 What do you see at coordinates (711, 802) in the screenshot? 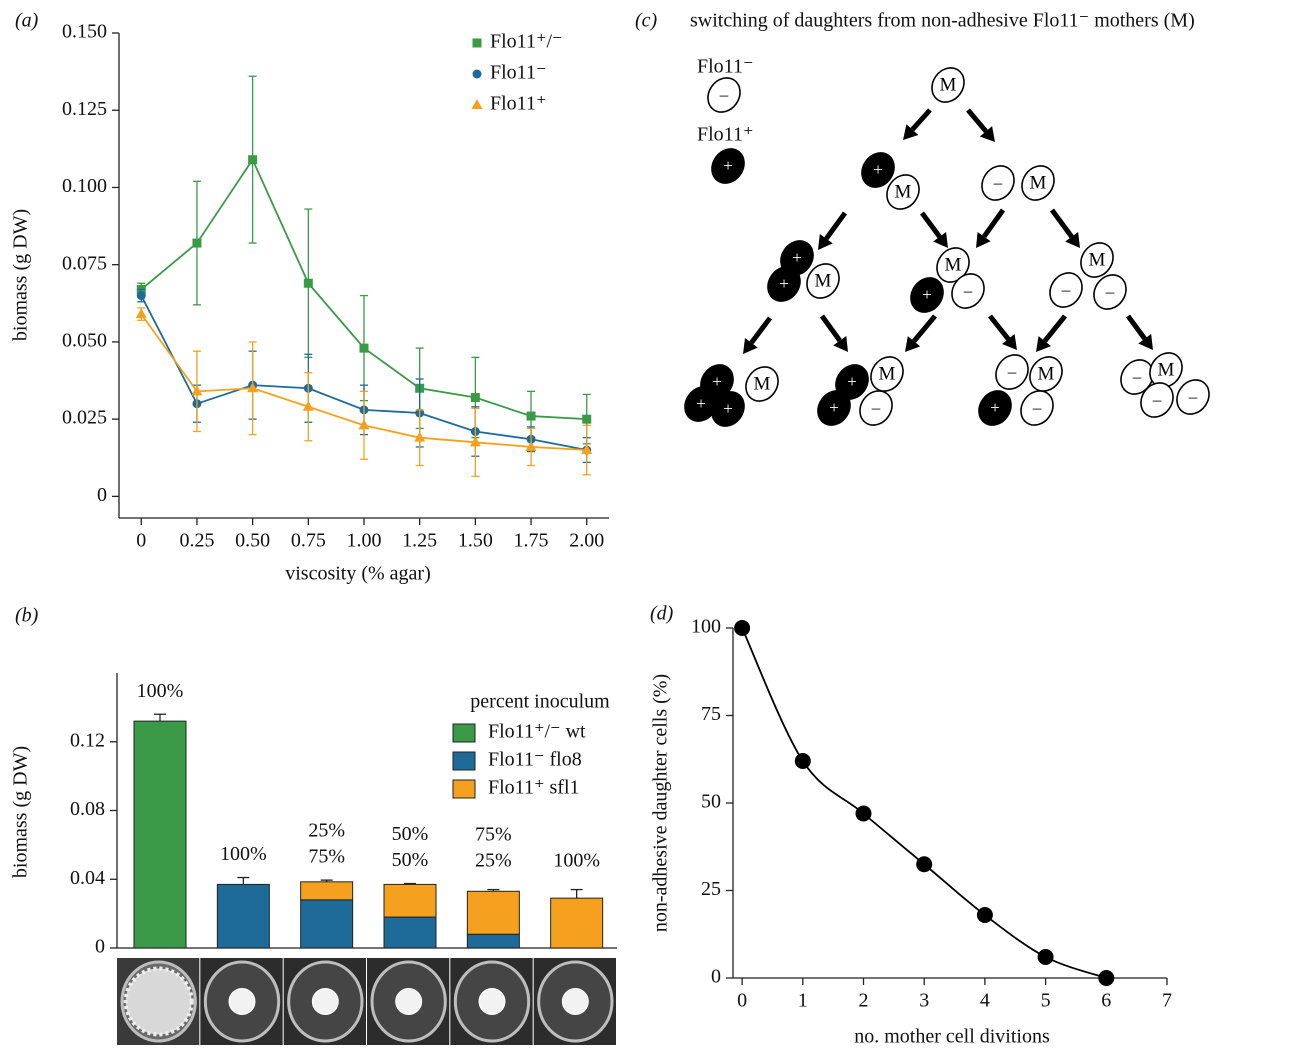
I see `y-tick-label: 50` at bounding box center [711, 802].